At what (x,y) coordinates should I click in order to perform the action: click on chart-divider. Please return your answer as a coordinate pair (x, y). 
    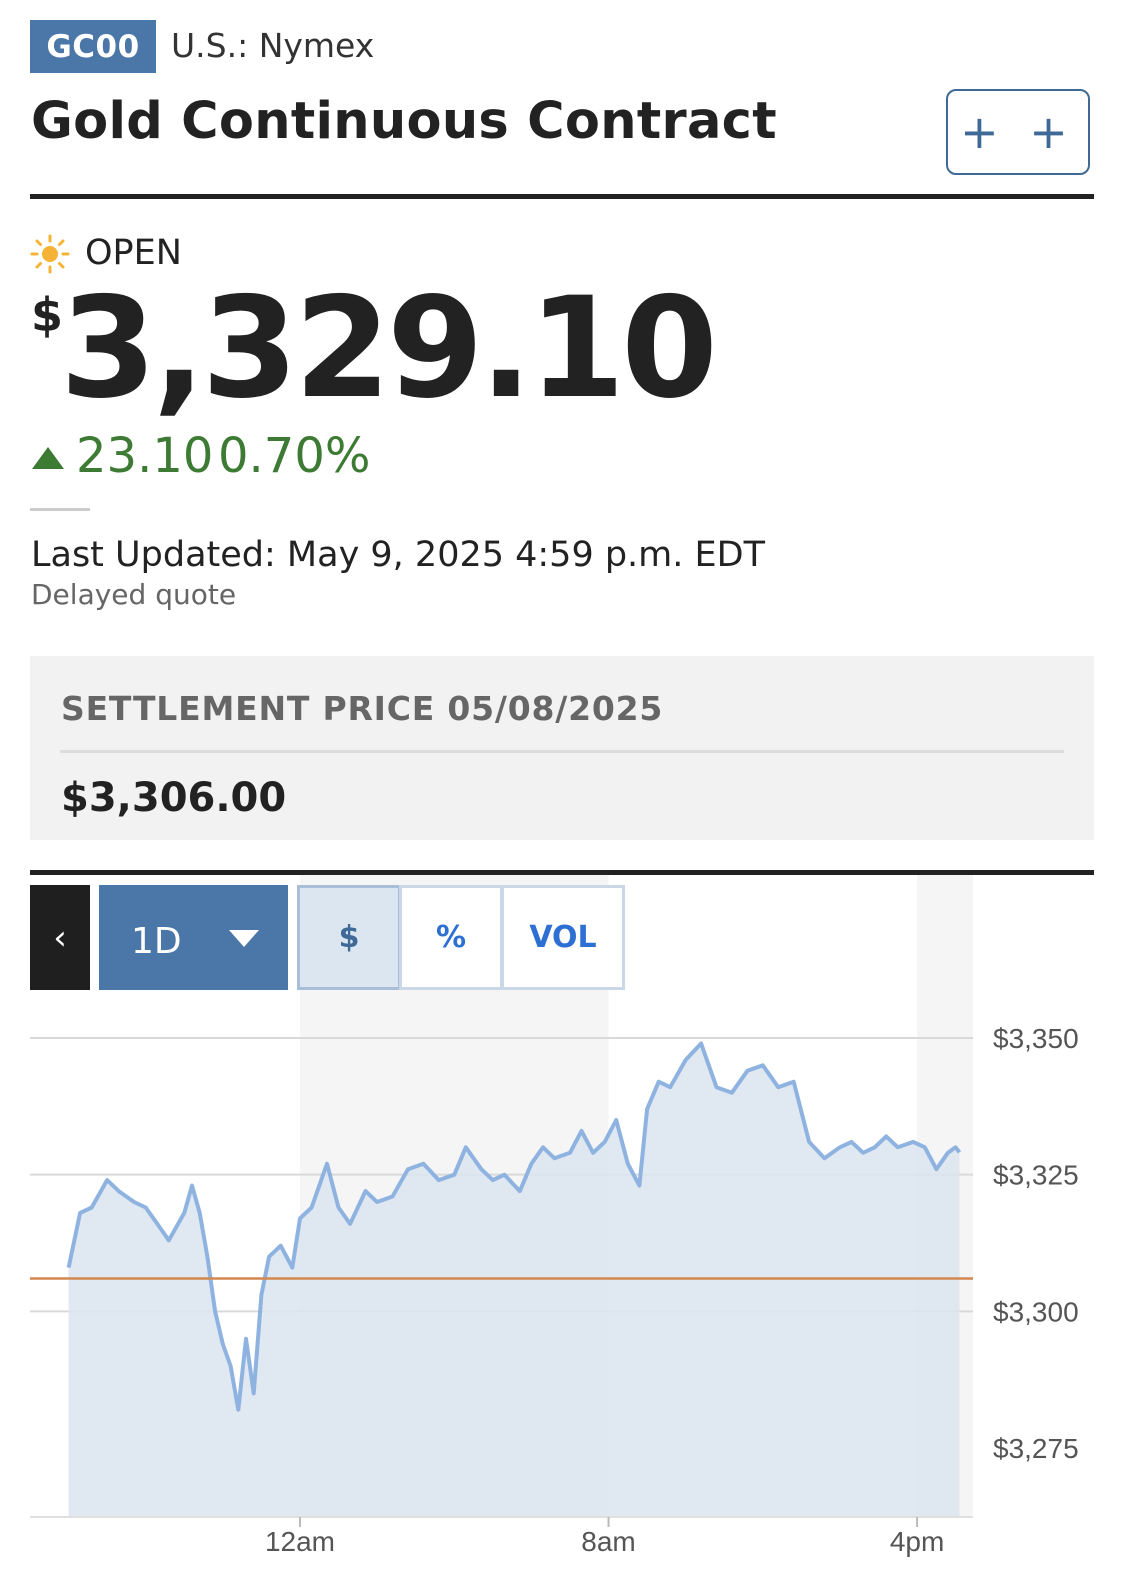
    Looking at the image, I should click on (562, 872).